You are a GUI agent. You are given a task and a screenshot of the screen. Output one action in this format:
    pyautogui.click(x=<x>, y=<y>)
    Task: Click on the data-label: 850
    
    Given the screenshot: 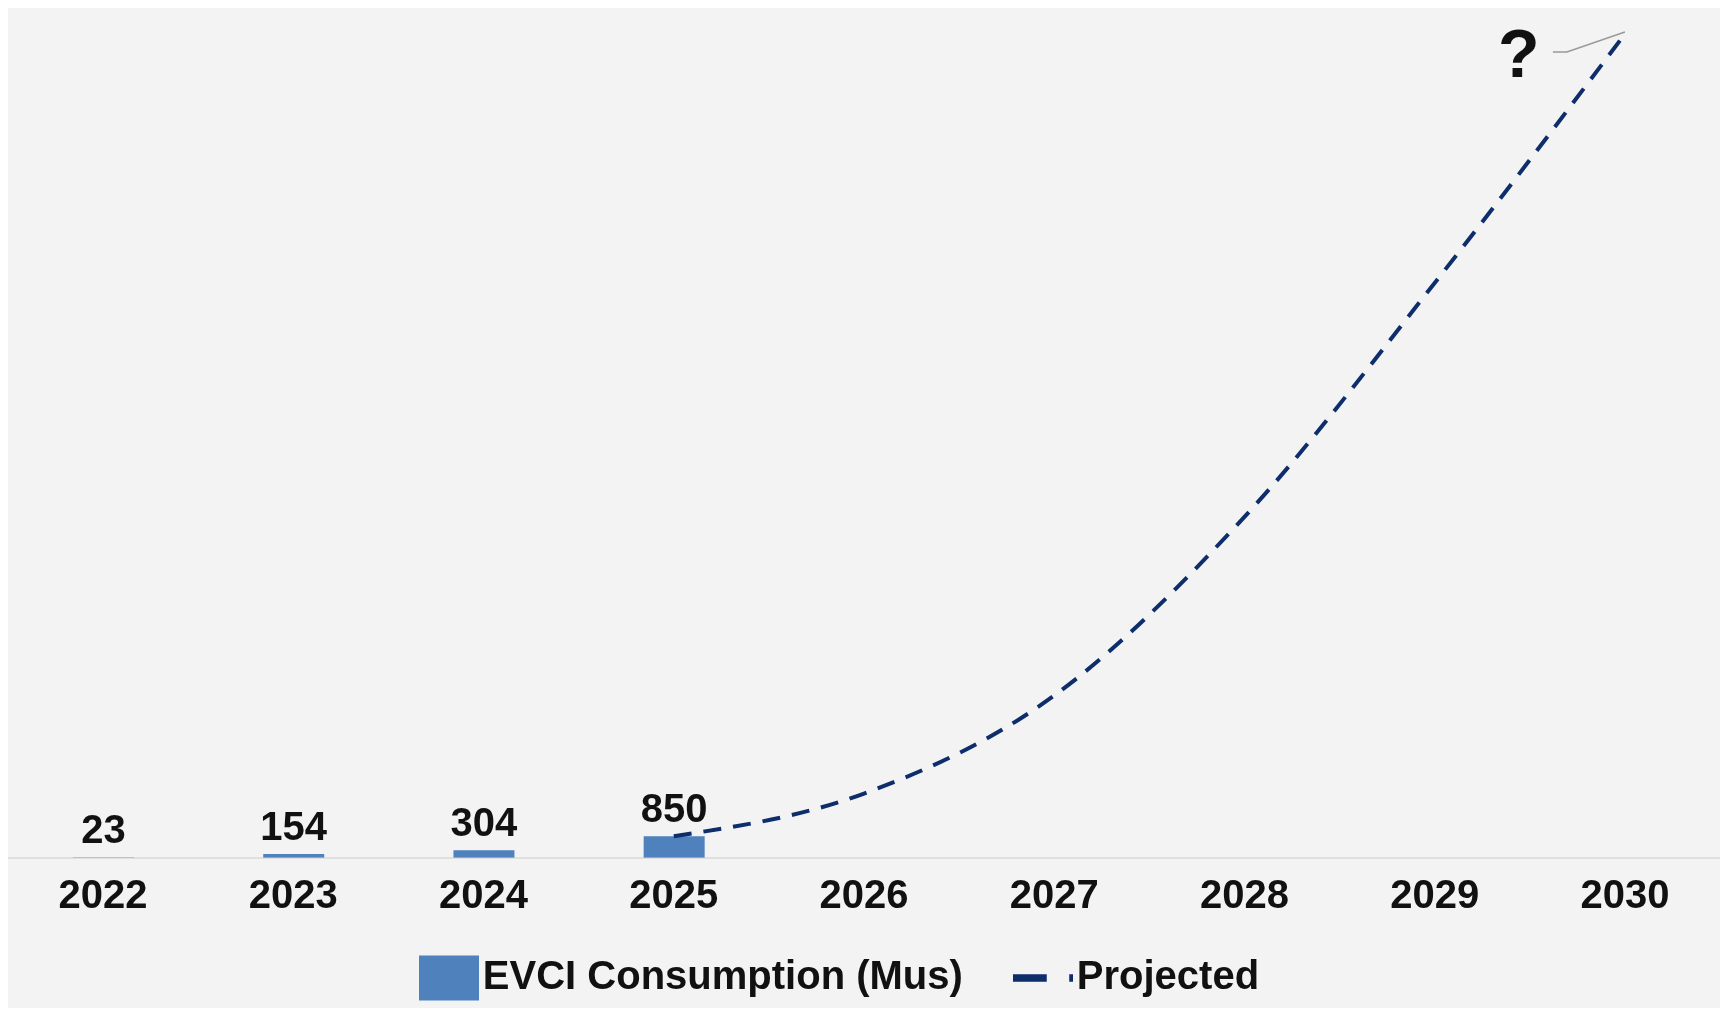 What is the action you would take?
    pyautogui.click(x=674, y=808)
    